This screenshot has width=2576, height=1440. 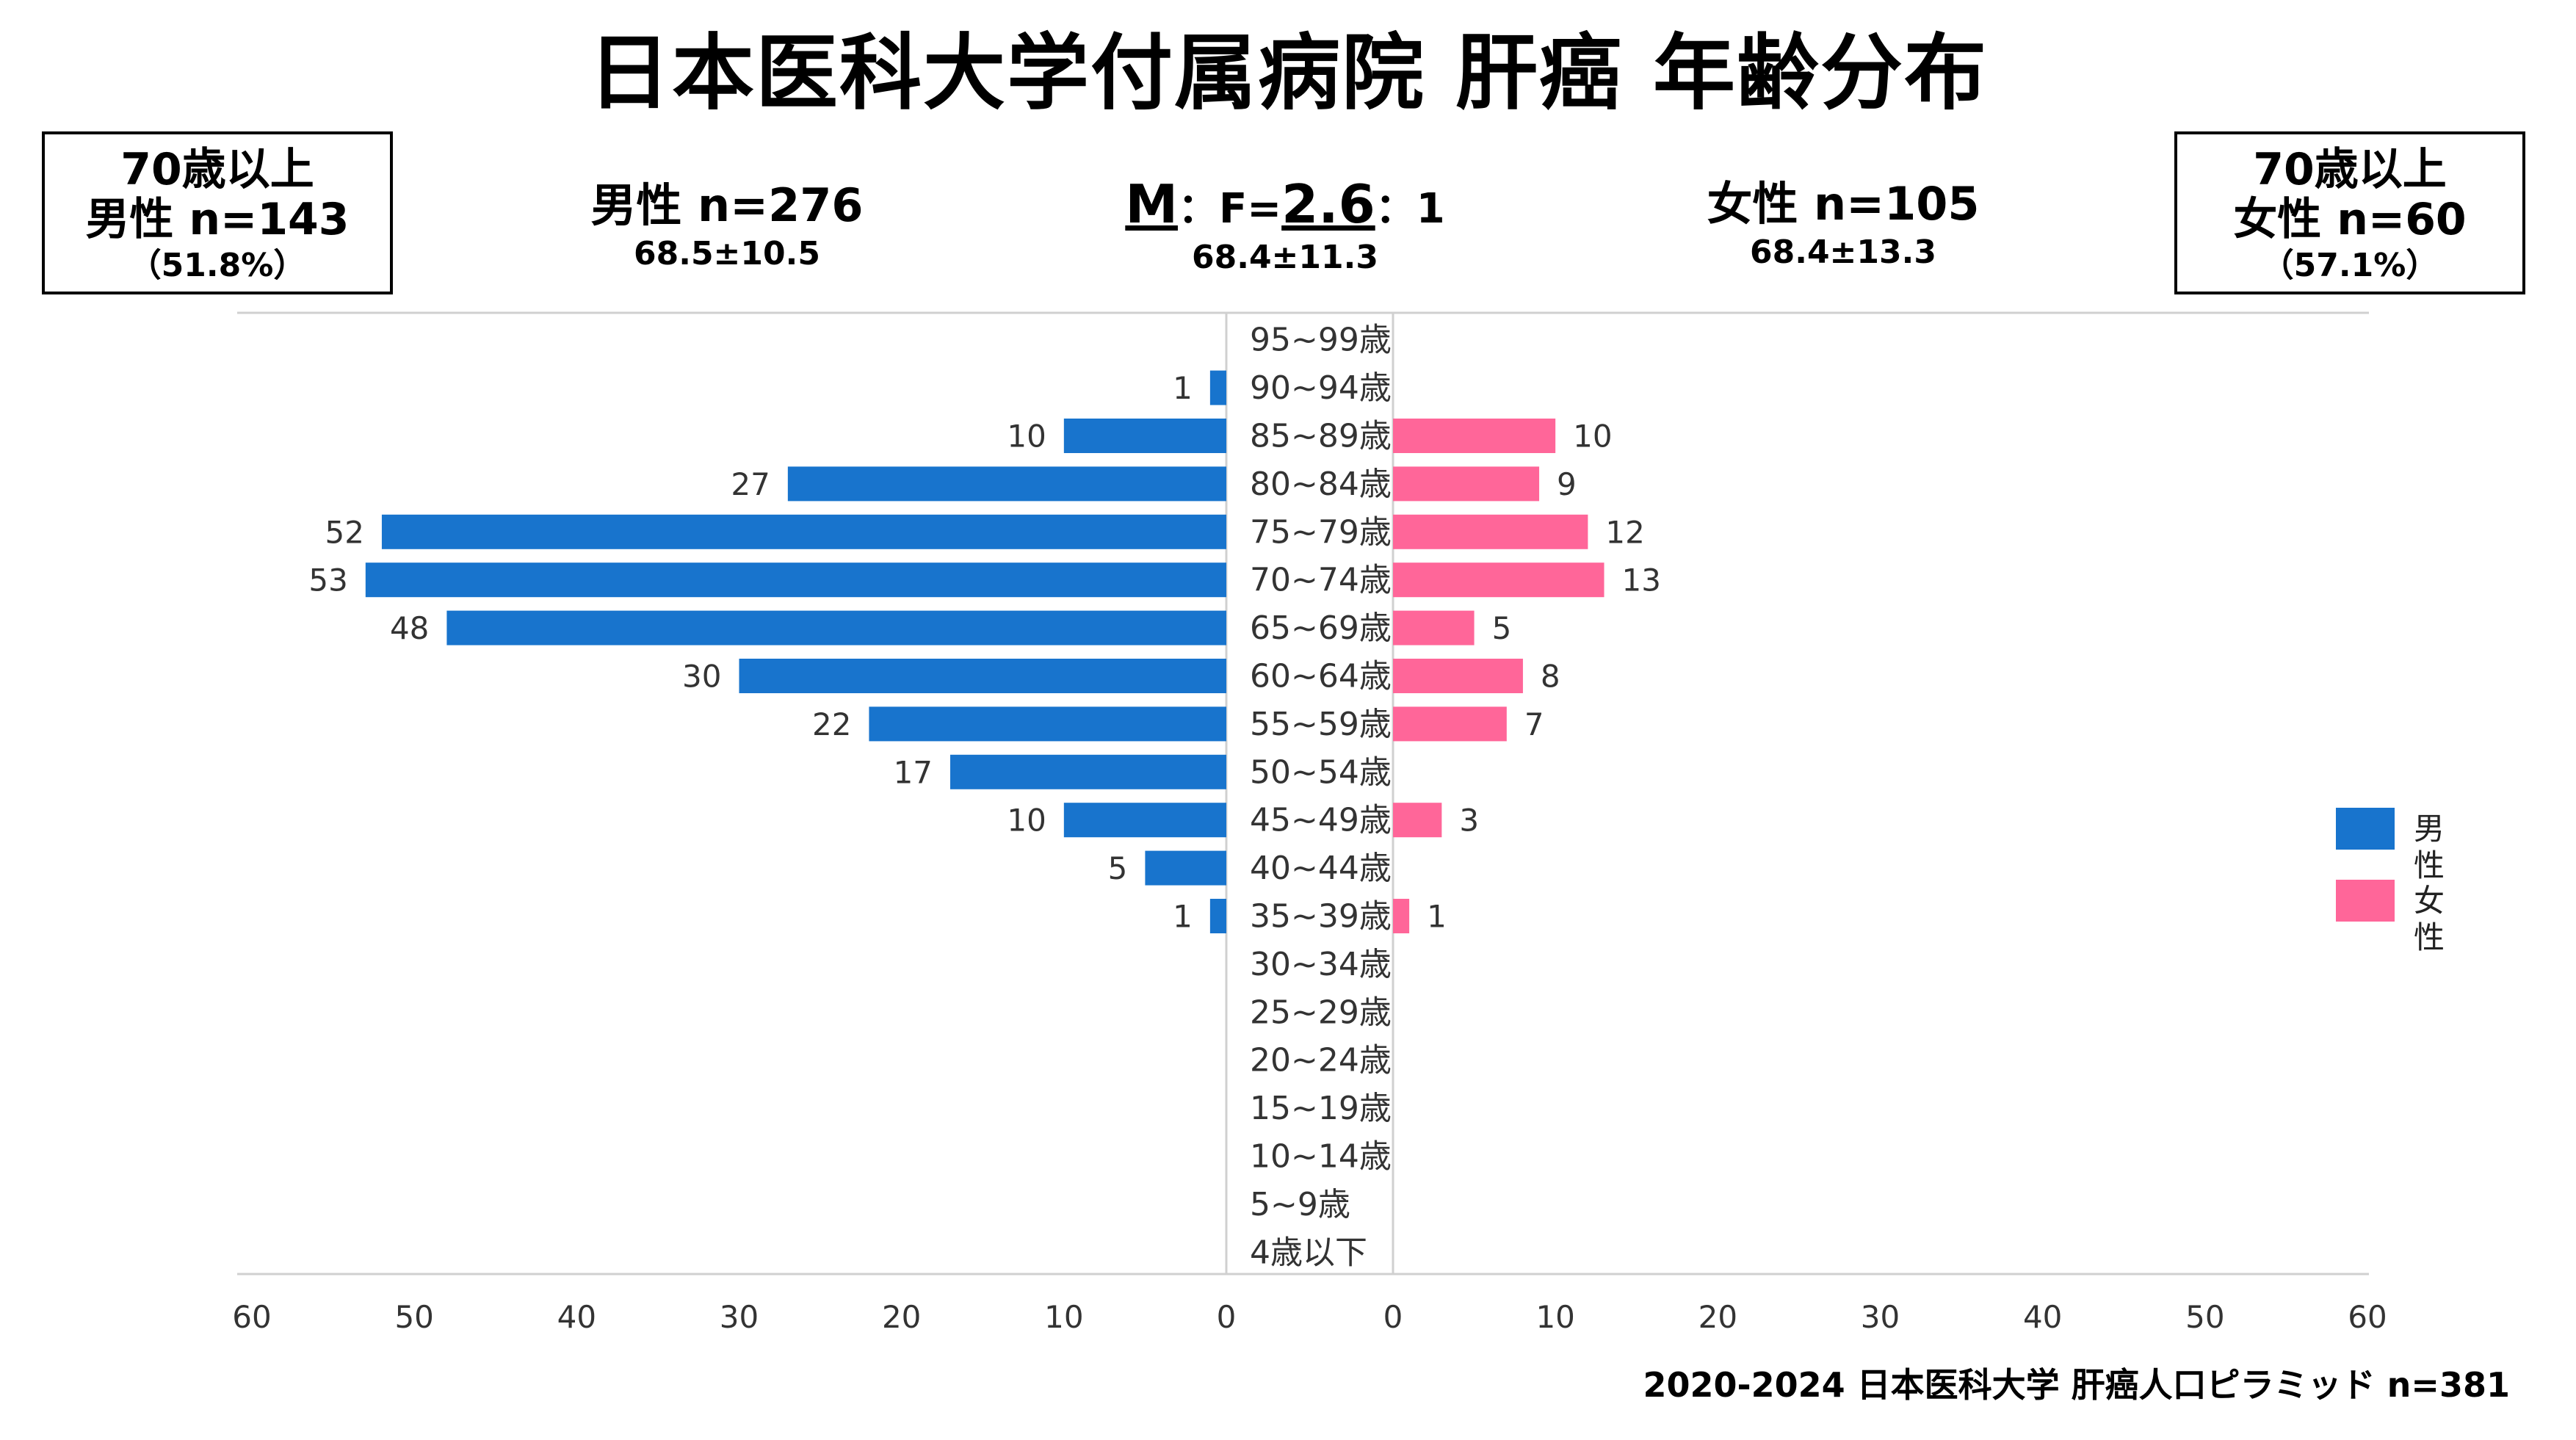 I want to click on age-category-label: 10~14歳, so click(x=1321, y=1157).